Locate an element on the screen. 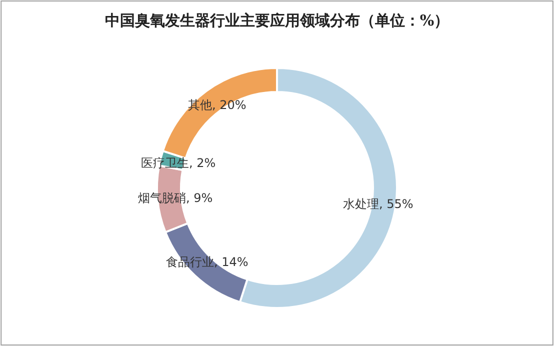 Image resolution: width=554 pixels, height=346 pixels. slice-label: 食品行业, 14% is located at coordinates (207, 262).